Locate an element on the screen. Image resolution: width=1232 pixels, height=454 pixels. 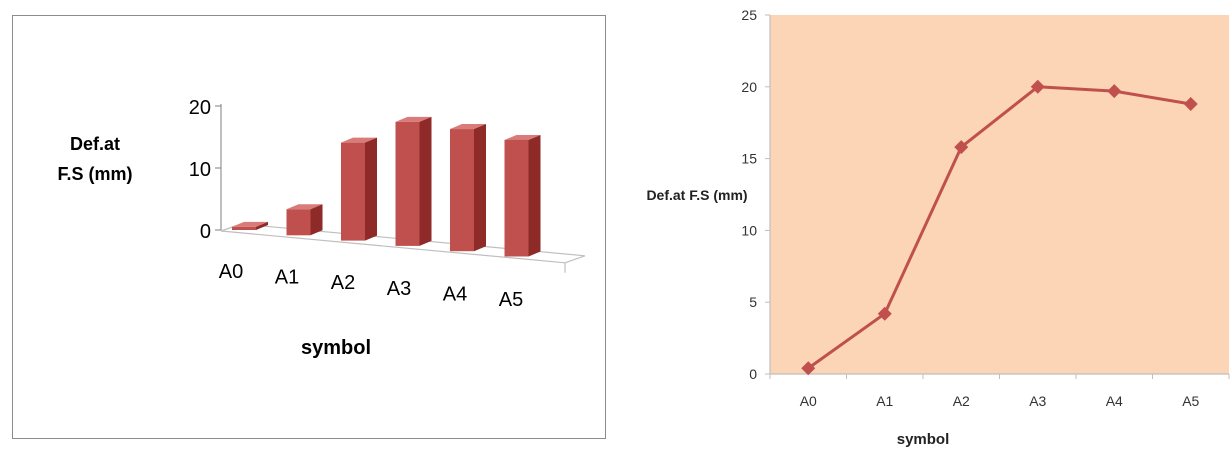
y-tick-label-1: 5 is located at coordinates (753, 302).